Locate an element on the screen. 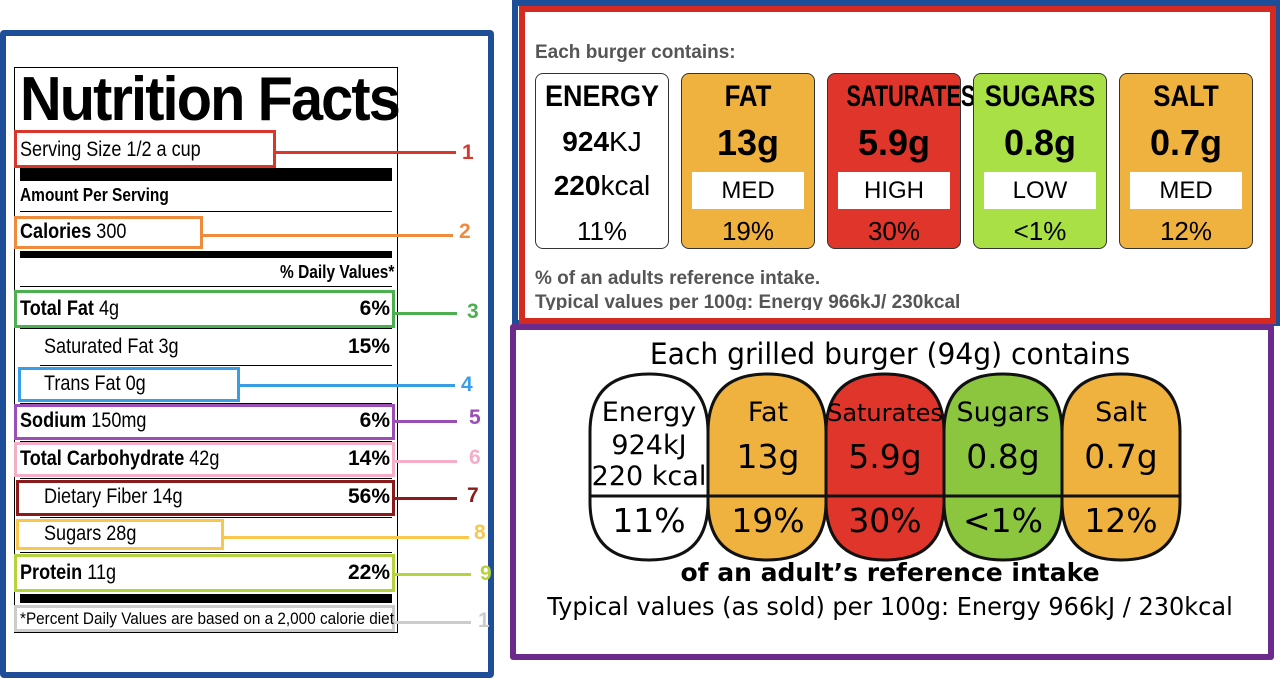  total-fat-amount: 4g is located at coordinates (109, 308).